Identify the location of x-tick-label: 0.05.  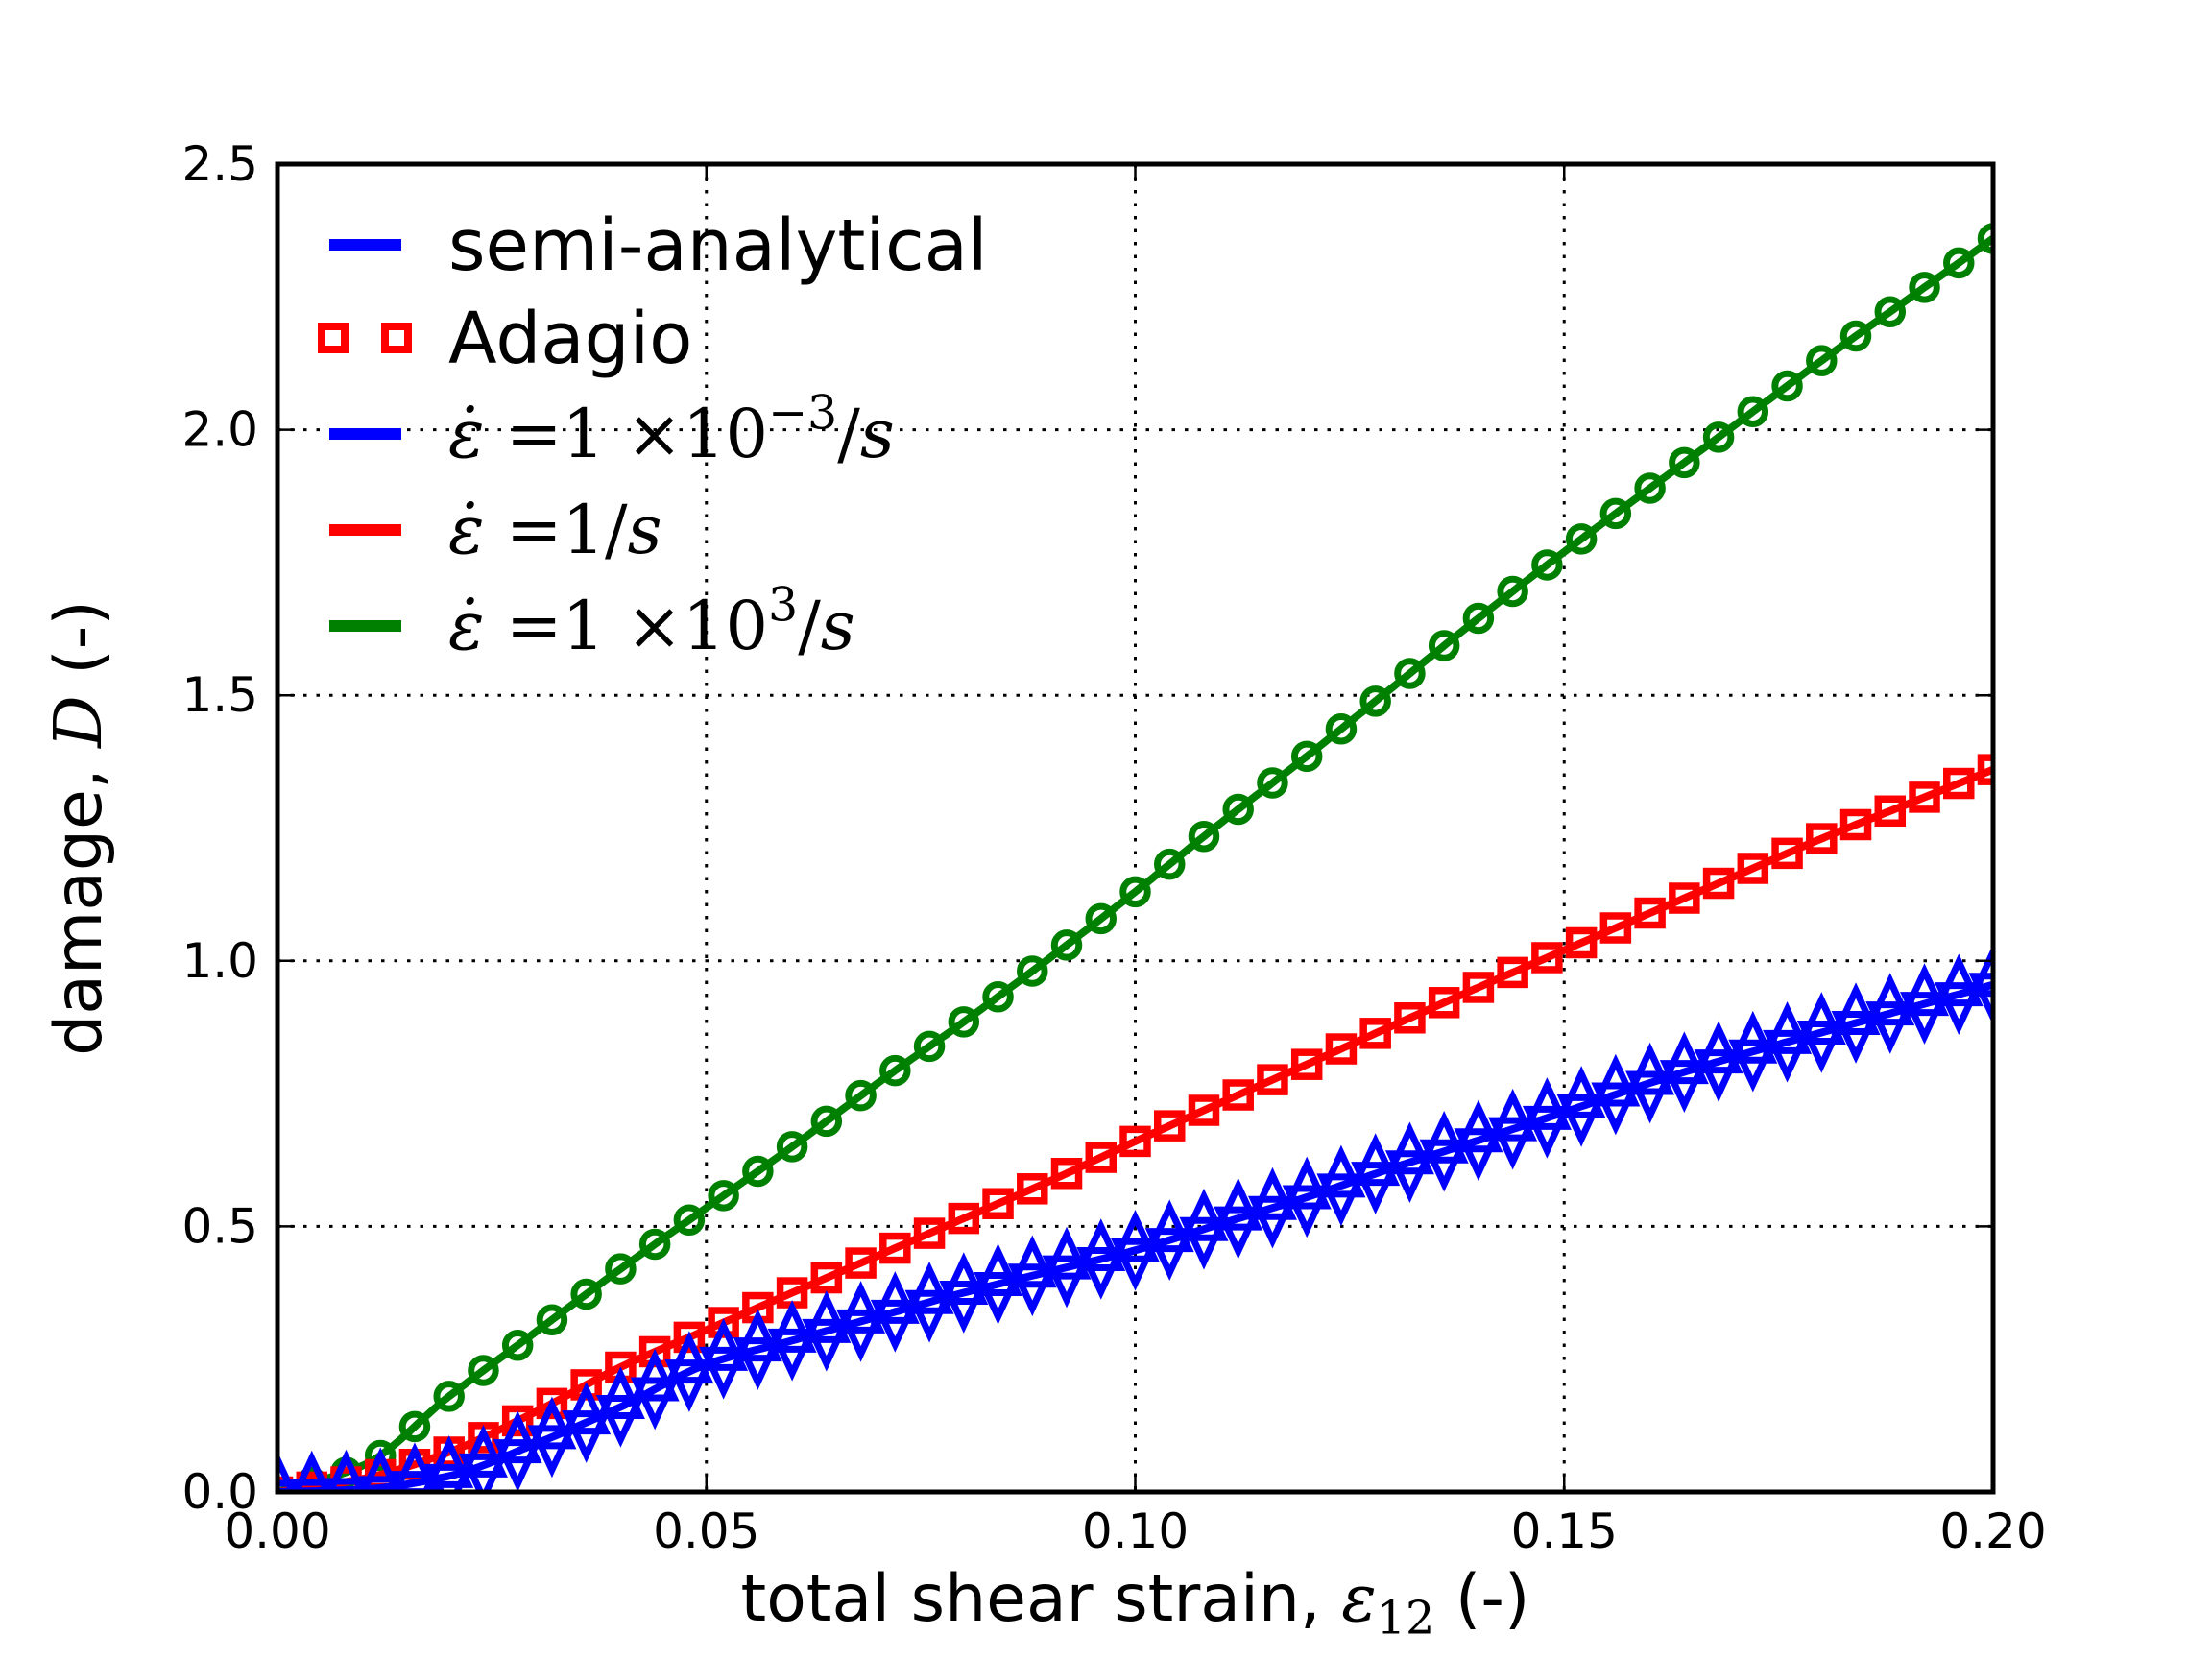
(706, 1531).